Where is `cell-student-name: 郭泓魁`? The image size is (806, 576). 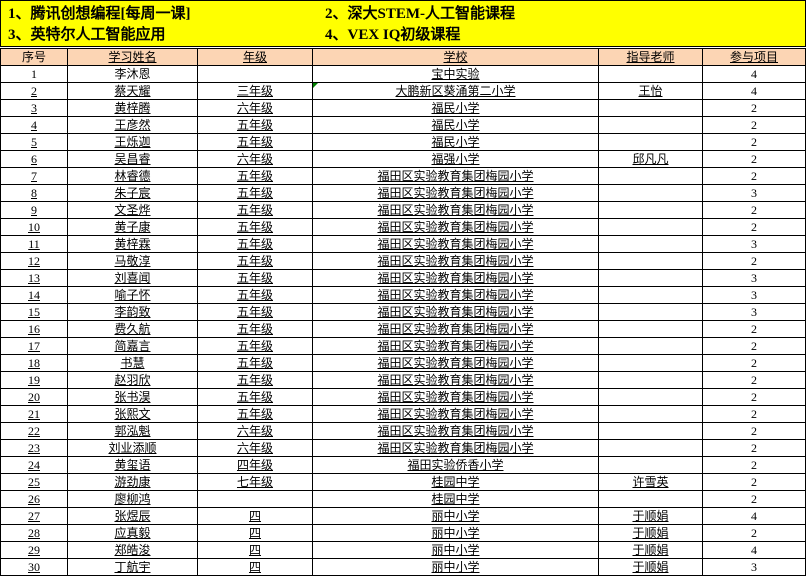 cell-student-name: 郭泓魁 is located at coordinates (132, 431).